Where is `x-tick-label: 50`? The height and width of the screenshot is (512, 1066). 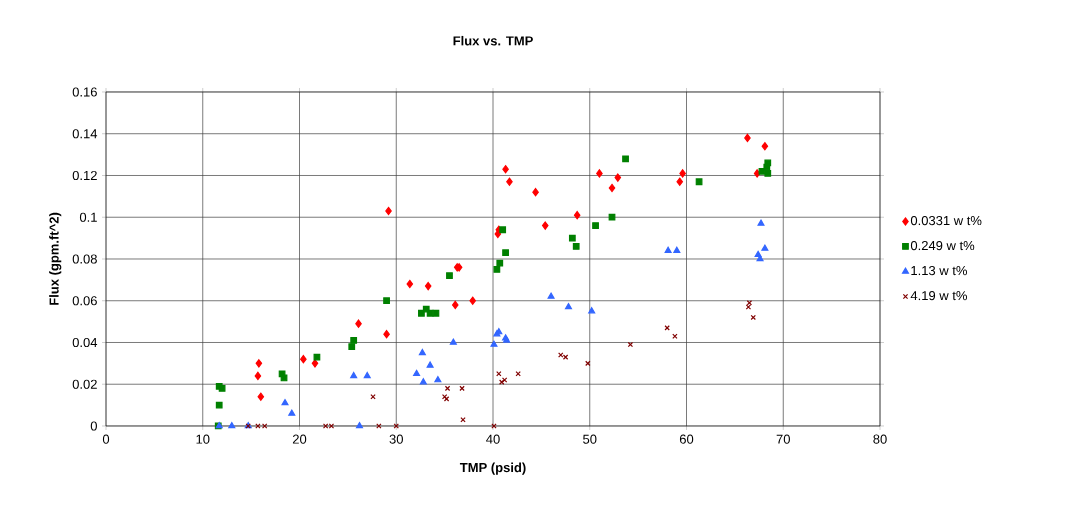
x-tick-label: 50 is located at coordinates (590, 439).